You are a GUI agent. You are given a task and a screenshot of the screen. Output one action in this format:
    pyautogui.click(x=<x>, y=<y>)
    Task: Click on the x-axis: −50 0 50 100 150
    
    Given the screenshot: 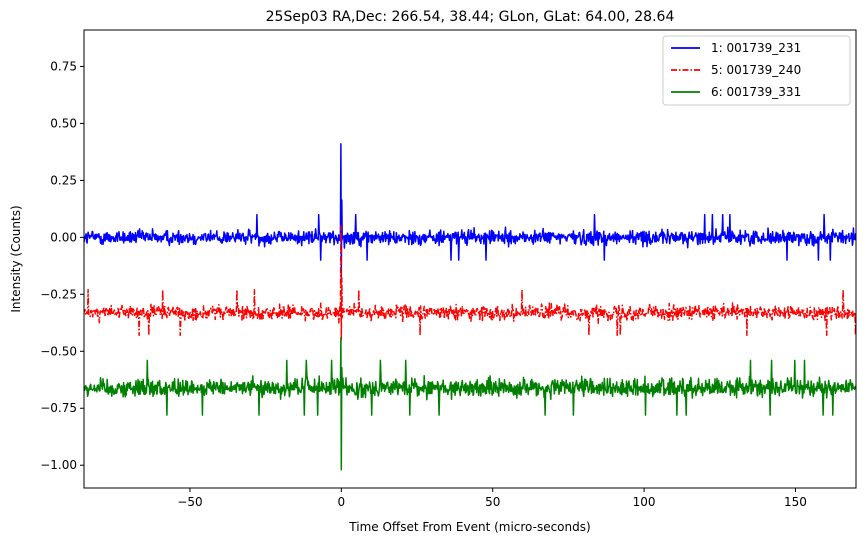 What is the action you would take?
    pyautogui.click(x=492, y=498)
    